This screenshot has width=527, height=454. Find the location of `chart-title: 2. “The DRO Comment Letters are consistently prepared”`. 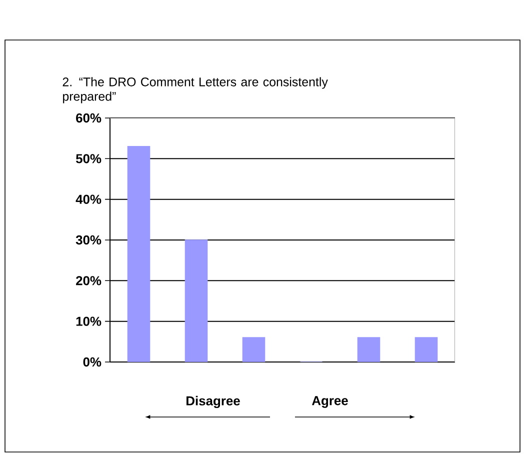

chart-title: 2. “The DRO Comment Letters are consistently prepared” is located at coordinates (195, 90).